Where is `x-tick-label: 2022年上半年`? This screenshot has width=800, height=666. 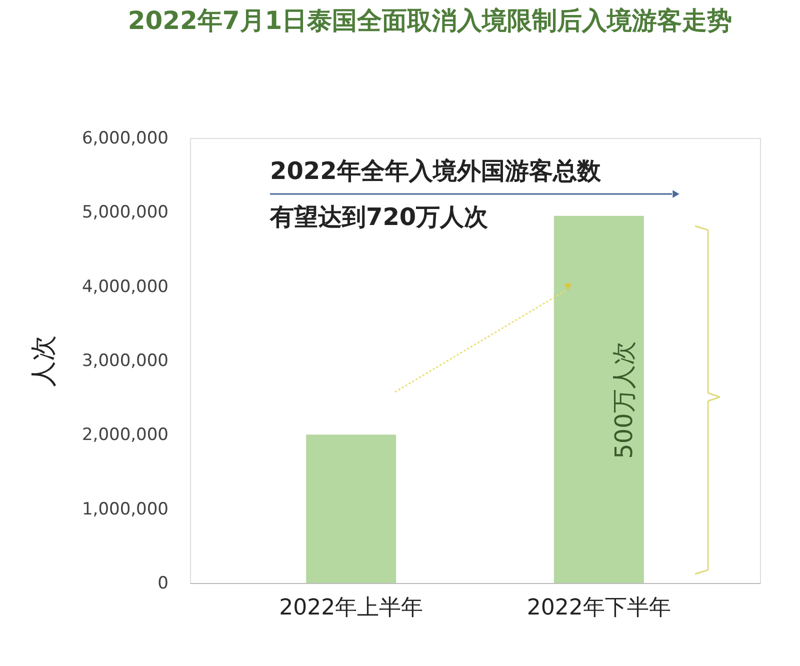 x-tick-label: 2022年上半年 is located at coordinates (351, 608).